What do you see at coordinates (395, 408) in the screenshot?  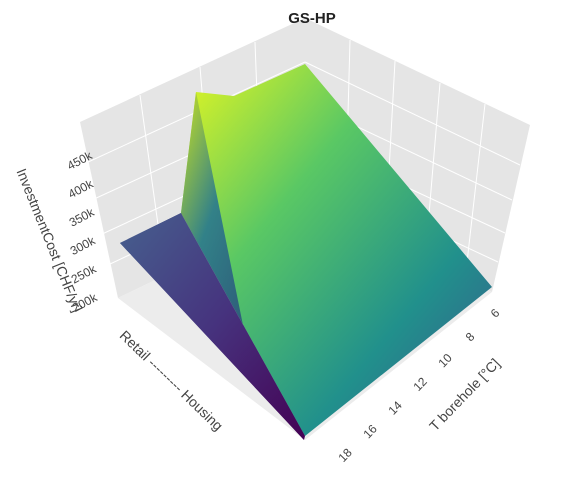 I see `x-tick-label: 14` at bounding box center [395, 408].